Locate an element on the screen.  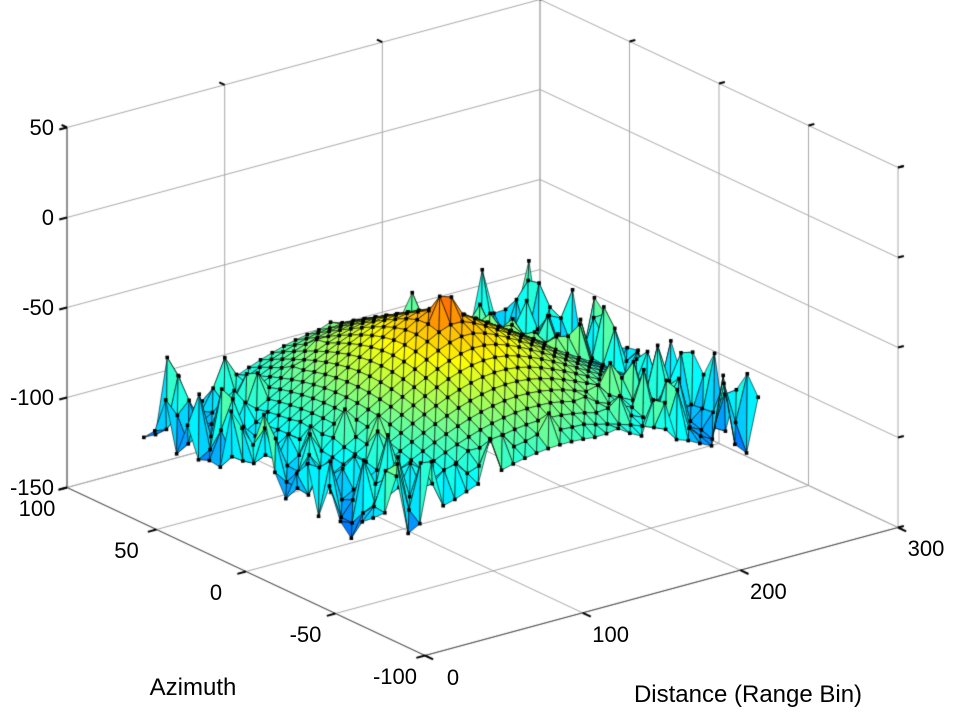
z-tick-label: 0 is located at coordinates (47, 217).